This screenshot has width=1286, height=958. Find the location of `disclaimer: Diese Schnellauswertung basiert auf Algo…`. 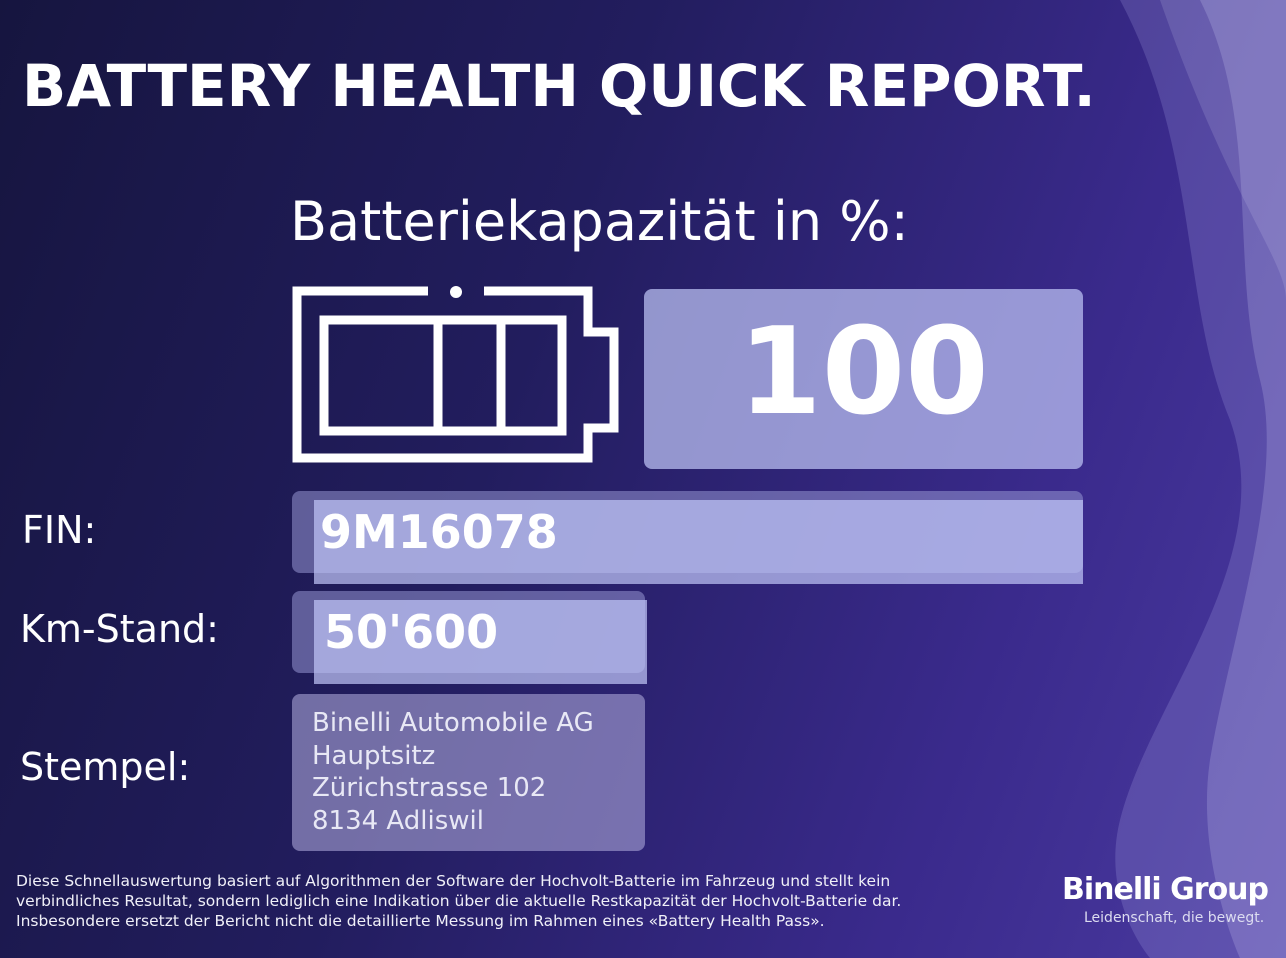

disclaimer: Diese Schnellauswertung basiert auf Algo… is located at coordinates (458, 901).